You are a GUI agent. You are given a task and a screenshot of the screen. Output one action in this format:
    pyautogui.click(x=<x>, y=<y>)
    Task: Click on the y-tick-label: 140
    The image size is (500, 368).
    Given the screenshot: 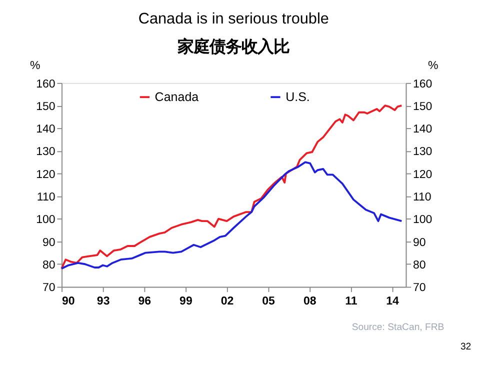 What is the action you would take?
    pyautogui.click(x=46, y=130)
    